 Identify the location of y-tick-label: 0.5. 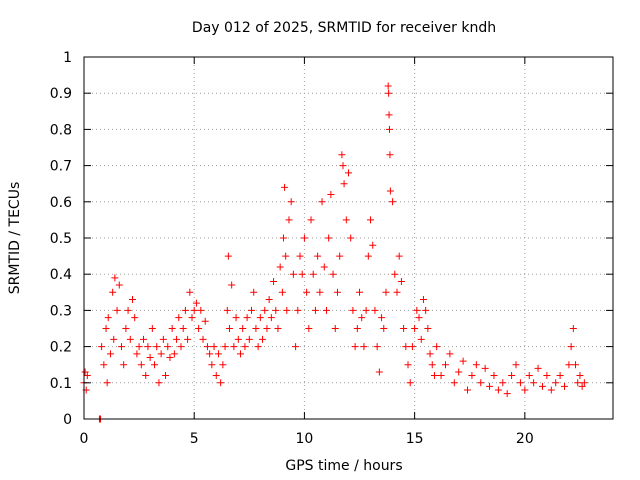
(61, 239).